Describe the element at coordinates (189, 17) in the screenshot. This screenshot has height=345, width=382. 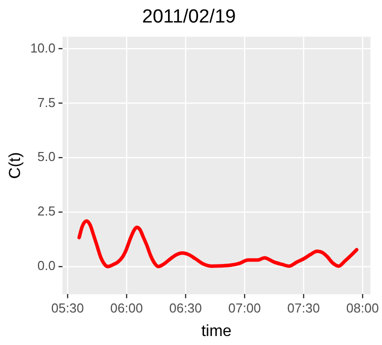
I see `chart-title: 2011/02/19` at that location.